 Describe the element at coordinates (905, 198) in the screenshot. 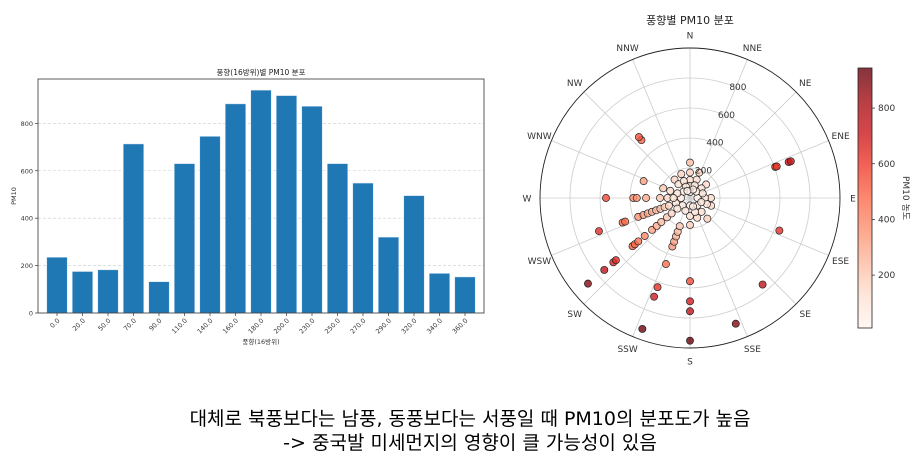

I see `colorbar-label: PM10 농도` at that location.